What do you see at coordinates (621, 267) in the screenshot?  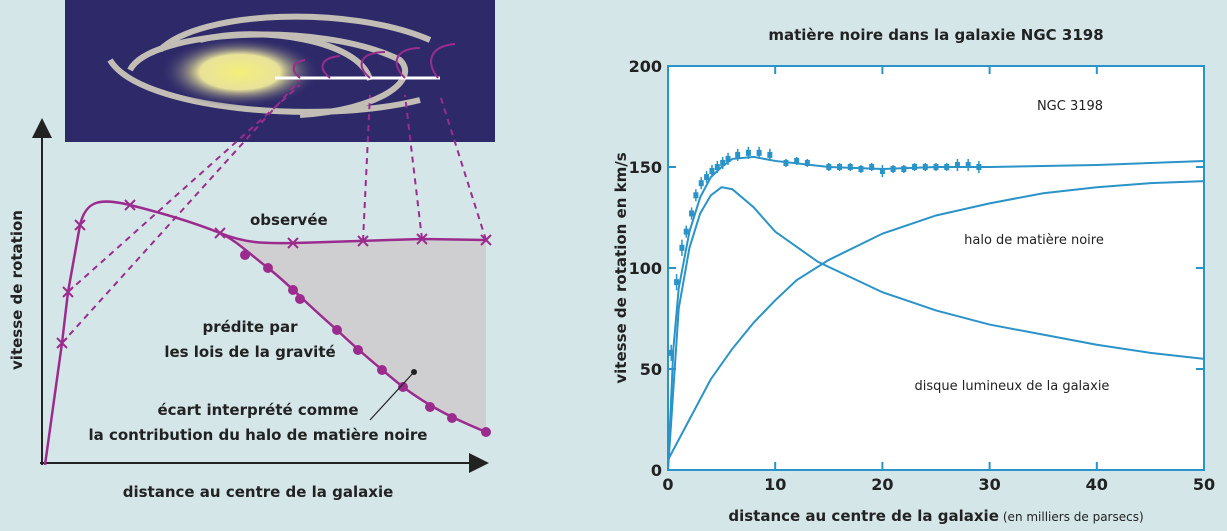 I see `y-axis-label: vitesse de rotation en km/s` at bounding box center [621, 267].